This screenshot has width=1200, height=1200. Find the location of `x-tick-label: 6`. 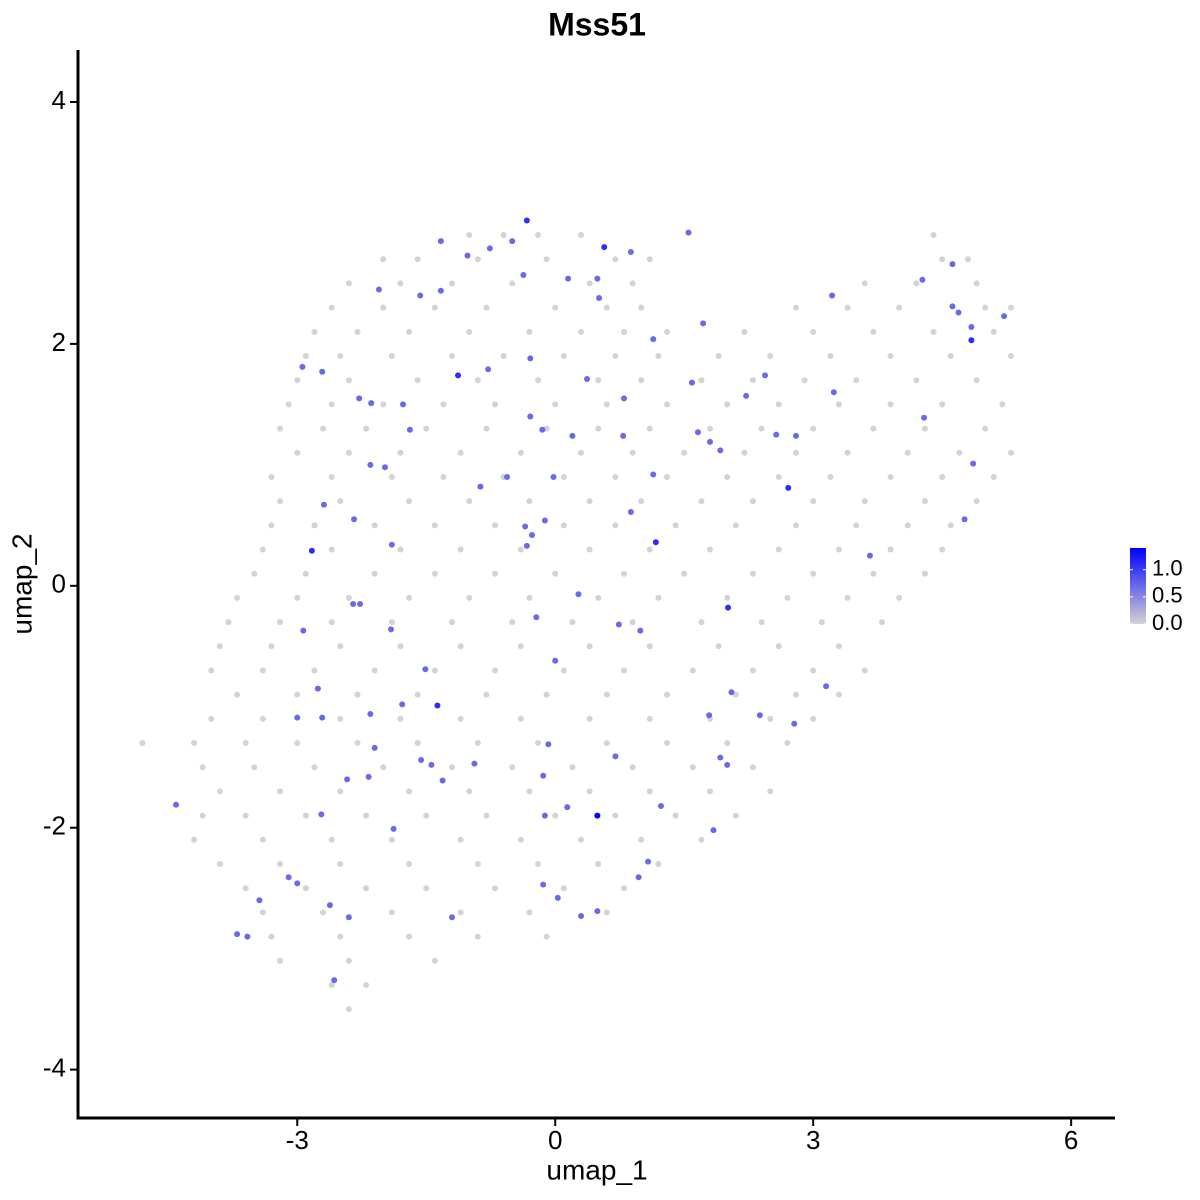

x-tick-label: 6 is located at coordinates (1071, 1140).